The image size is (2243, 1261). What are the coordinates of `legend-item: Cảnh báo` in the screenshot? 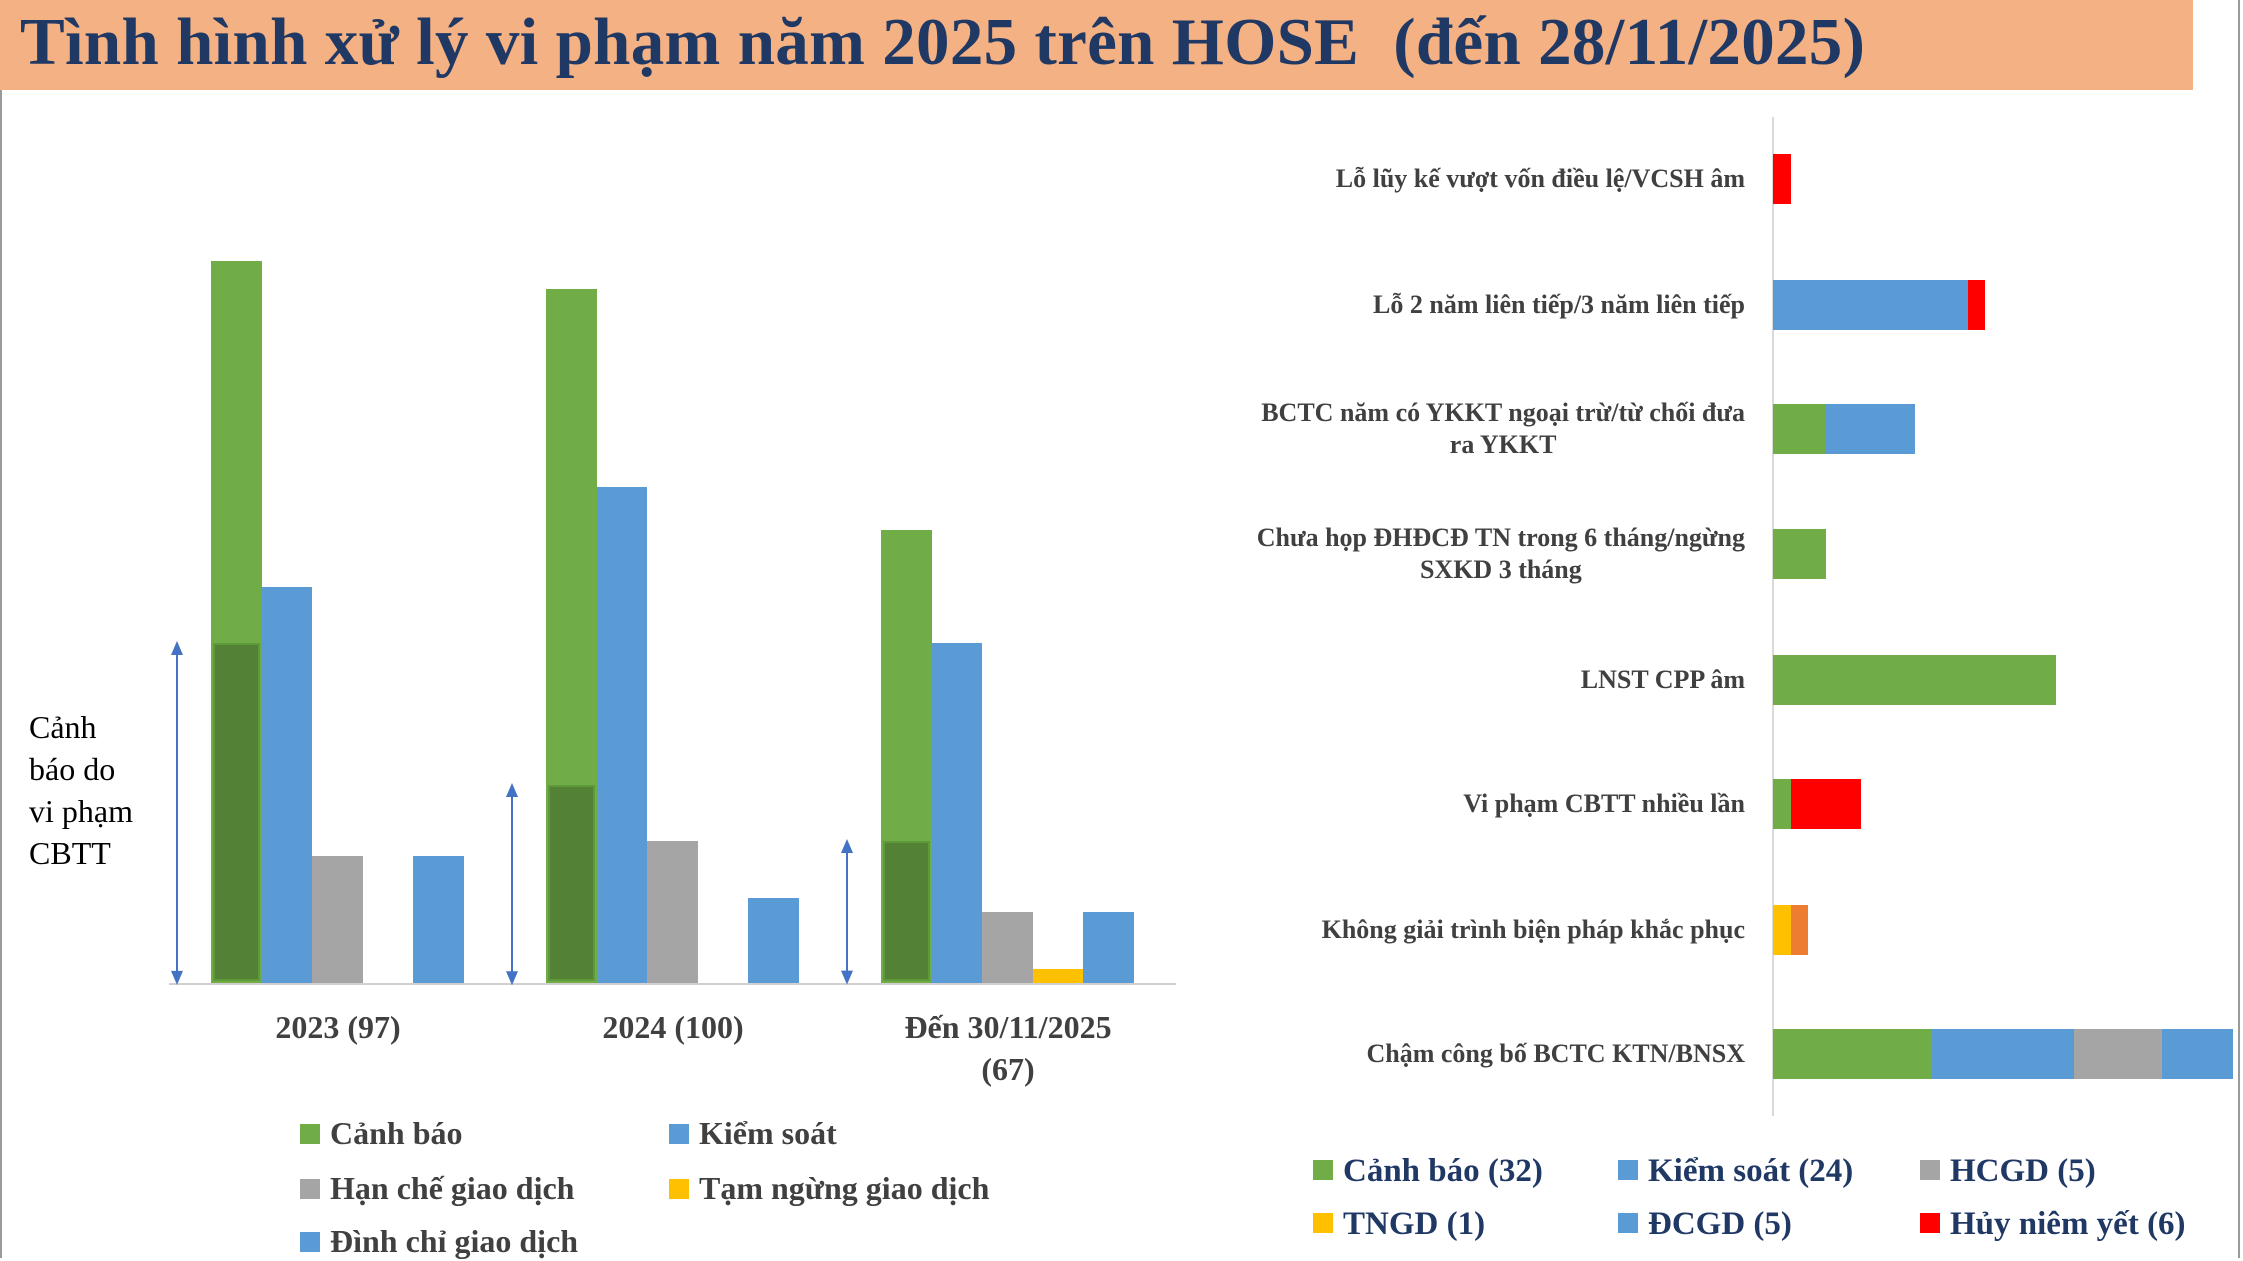 It's located at (381, 1133).